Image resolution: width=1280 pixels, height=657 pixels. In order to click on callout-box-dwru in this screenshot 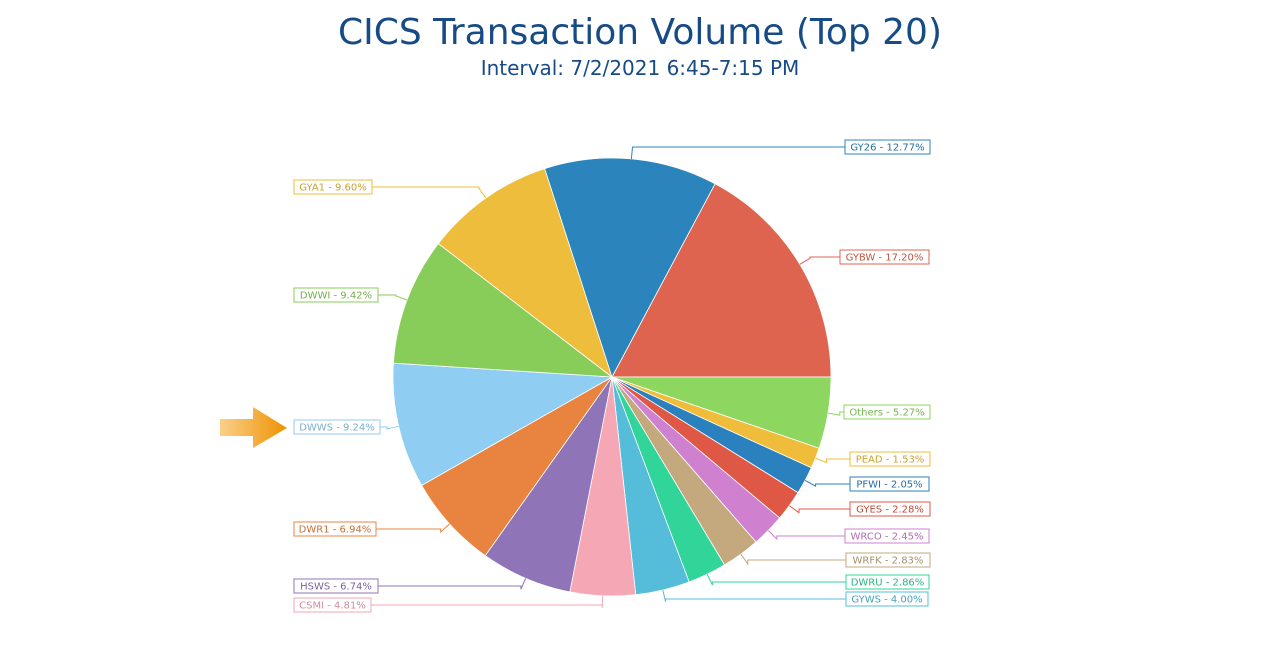, I will do `click(887, 582)`.